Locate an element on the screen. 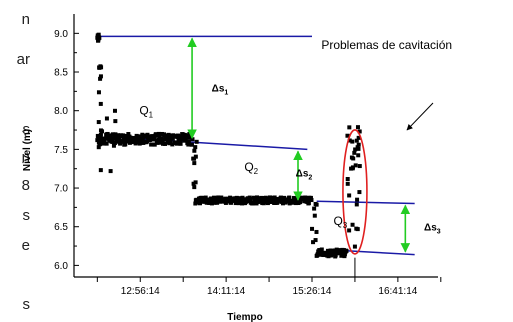 This screenshot has height=322, width=513. page-text-fragment: ar is located at coordinates (23, 59).